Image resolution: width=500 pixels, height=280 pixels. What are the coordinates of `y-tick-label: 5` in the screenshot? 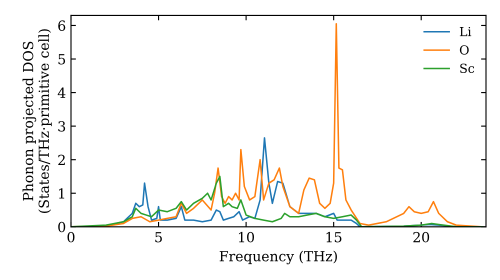 It's located at (62, 59).